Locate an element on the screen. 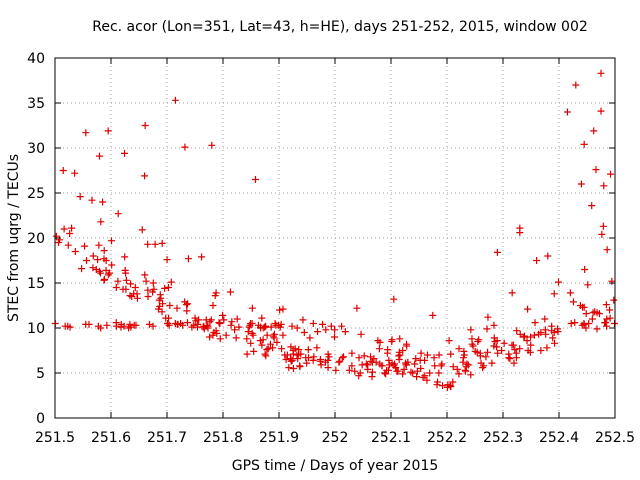 This screenshot has width=640, height=480. x-tick-label: 252.4 is located at coordinates (559, 438).